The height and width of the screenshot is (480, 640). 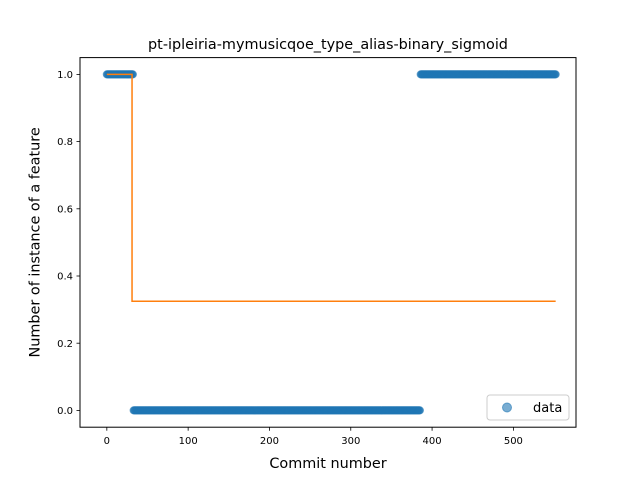 What do you see at coordinates (36, 242) in the screenshot?
I see `y-axis-label: Number of instance of a feature` at bounding box center [36, 242].